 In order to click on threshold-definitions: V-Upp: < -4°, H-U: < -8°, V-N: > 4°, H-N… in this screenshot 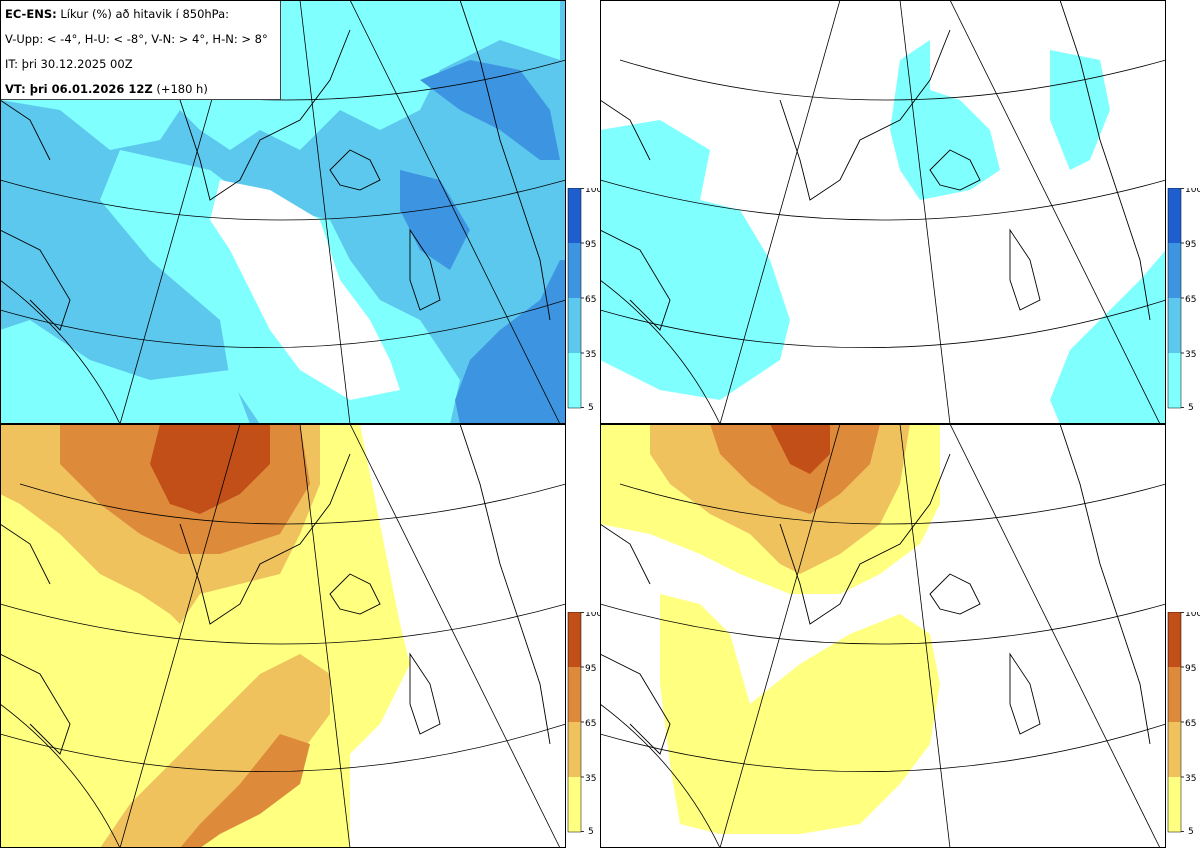, I will do `click(136, 39)`.